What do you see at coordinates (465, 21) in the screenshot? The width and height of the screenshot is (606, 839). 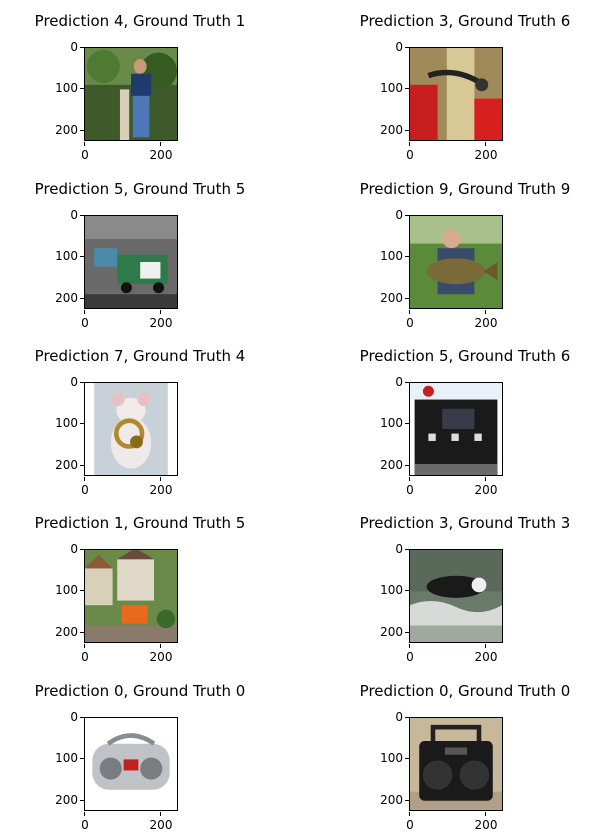 I see `panel-title: Prediction 3, Ground Truth 6` at bounding box center [465, 21].